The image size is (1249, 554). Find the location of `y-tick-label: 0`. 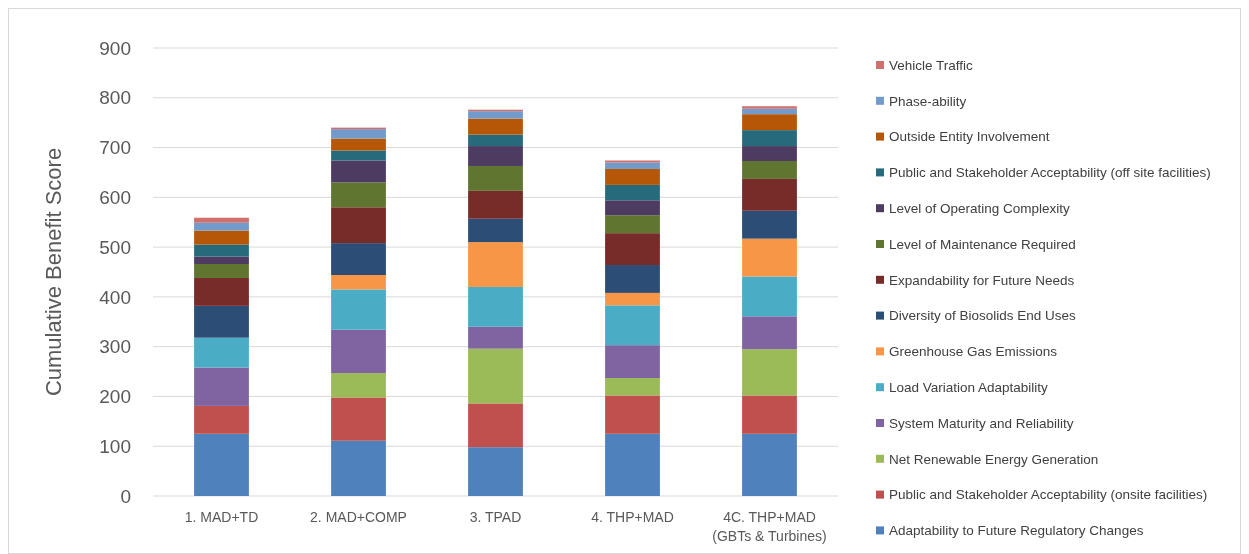

y-tick-label: 0 is located at coordinates (125, 496).